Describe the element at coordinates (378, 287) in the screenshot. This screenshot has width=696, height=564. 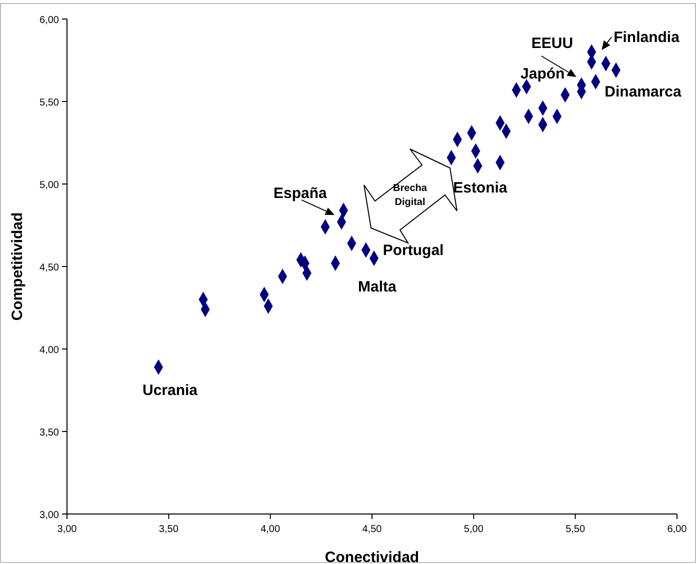
I see `annotation: Malta` at that location.